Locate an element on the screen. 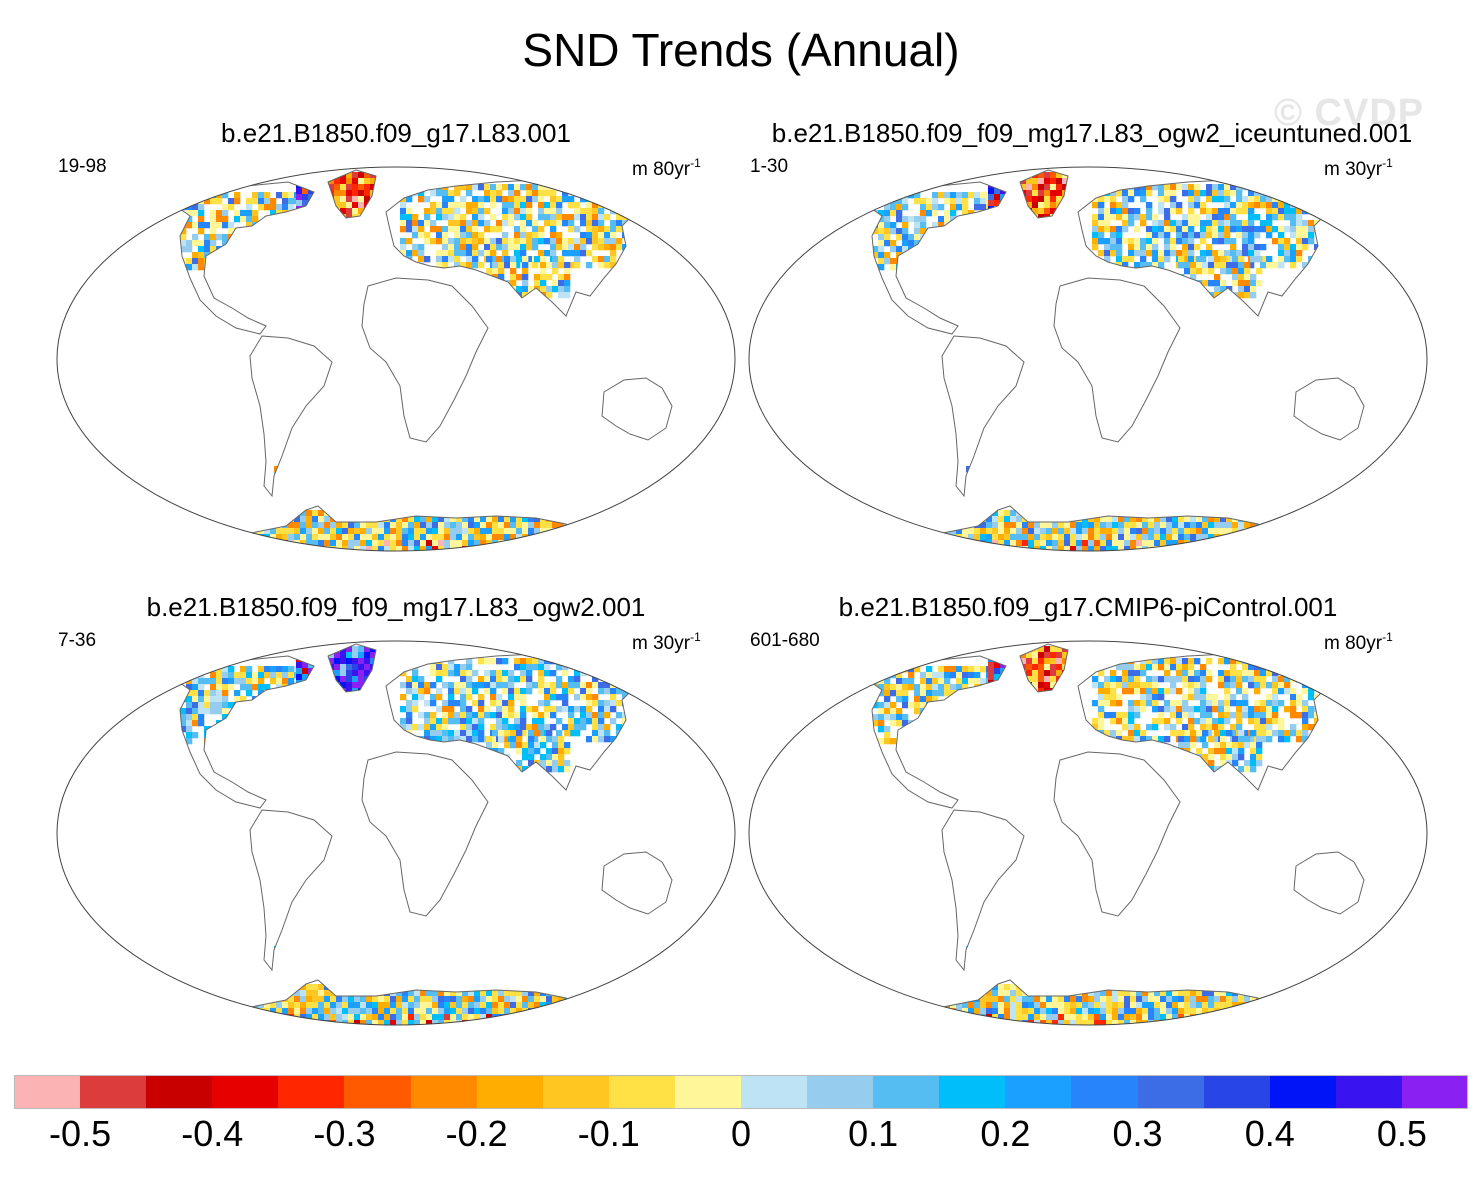  colorbar-tick-label: 0.3 is located at coordinates (1137, 1133).